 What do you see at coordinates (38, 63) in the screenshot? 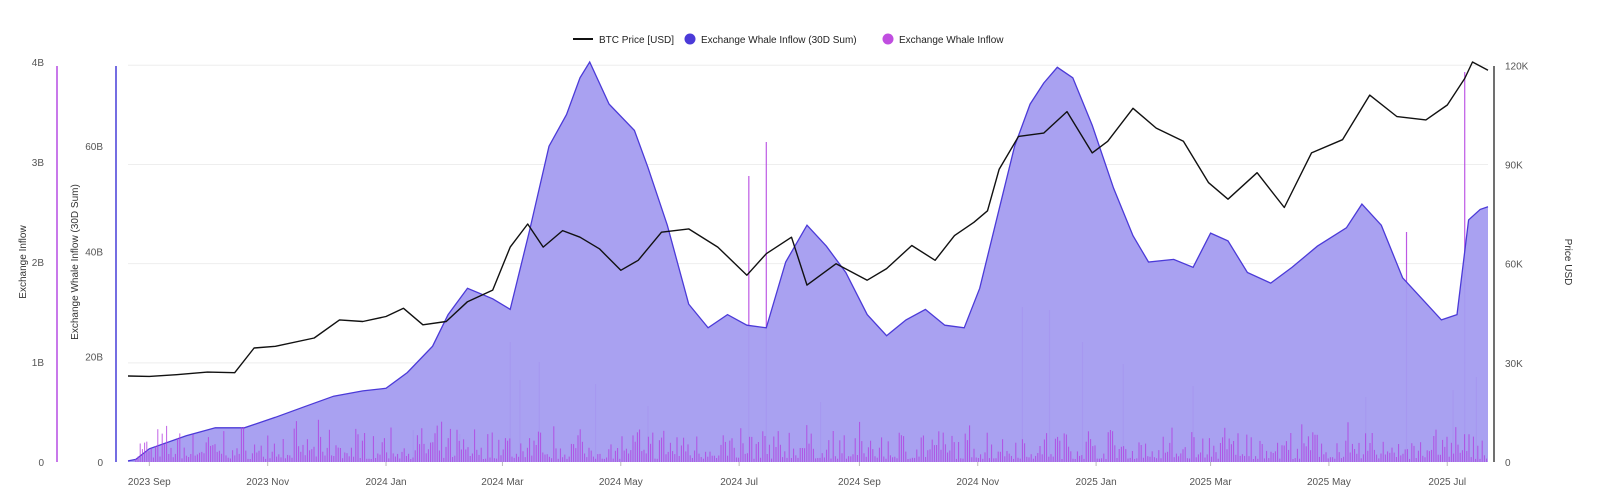
I see `inflow-axis-tick: 4B` at bounding box center [38, 63].